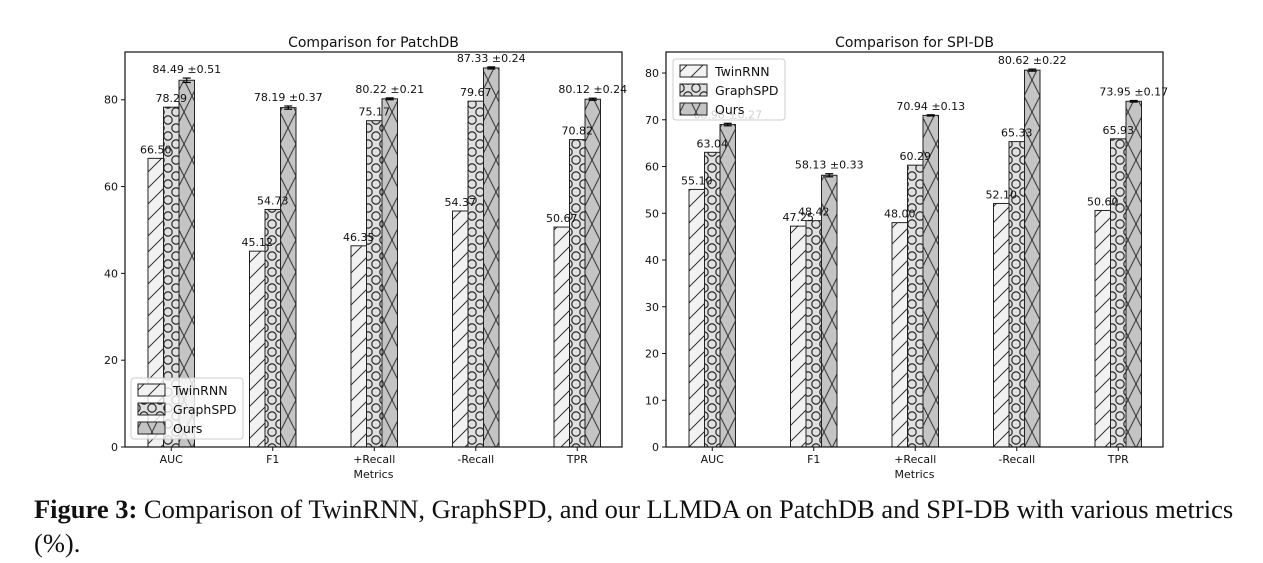 The height and width of the screenshot is (563, 1263). Describe the element at coordinates (652, 400) in the screenshot. I see `y-tick-label: 10` at that location.